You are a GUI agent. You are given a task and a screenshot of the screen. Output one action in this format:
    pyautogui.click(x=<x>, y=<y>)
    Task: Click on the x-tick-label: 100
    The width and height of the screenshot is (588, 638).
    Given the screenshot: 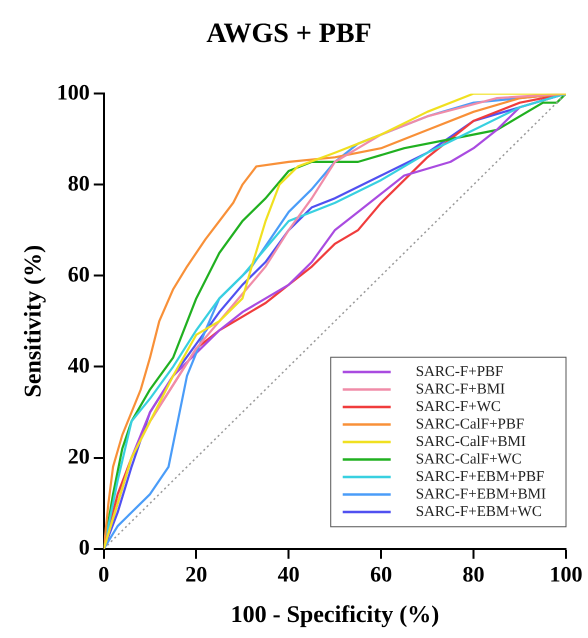 What is the action you would take?
    pyautogui.click(x=566, y=574)
    